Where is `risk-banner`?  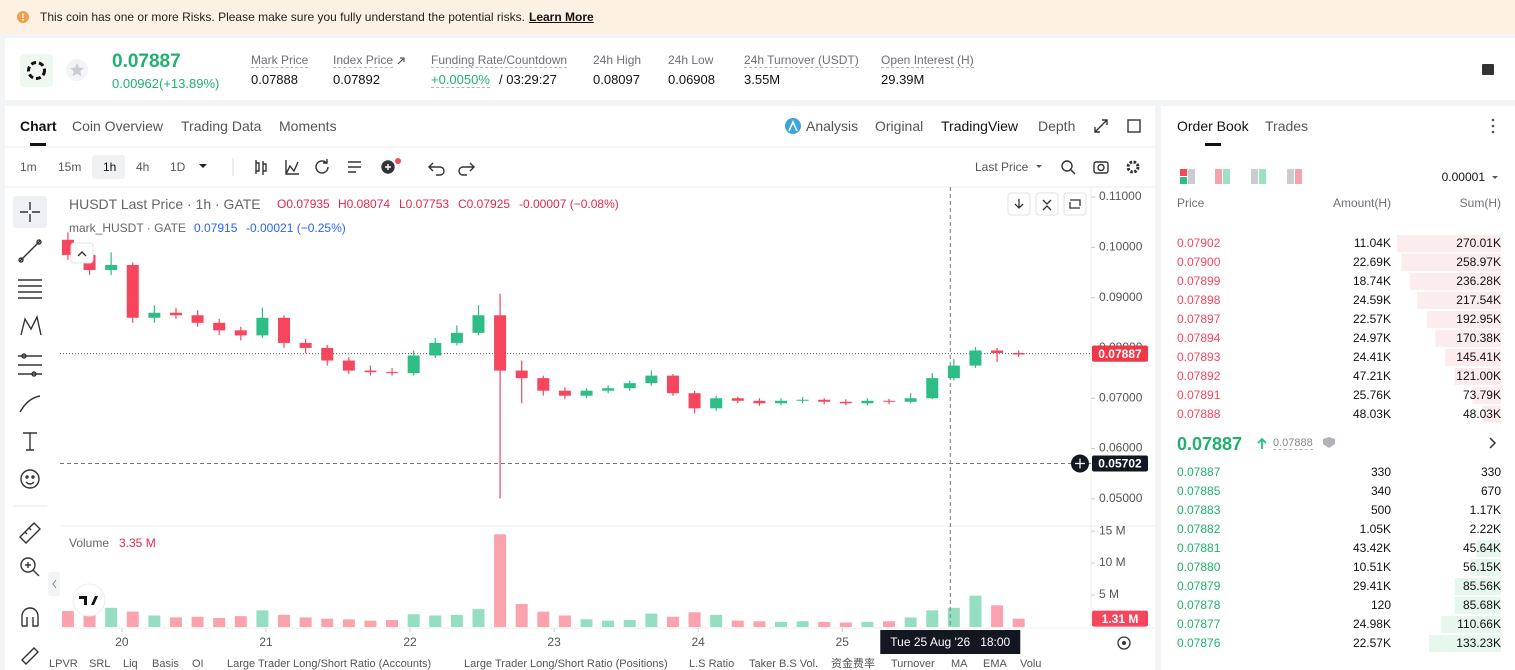
risk-banner is located at coordinates (757, 17).